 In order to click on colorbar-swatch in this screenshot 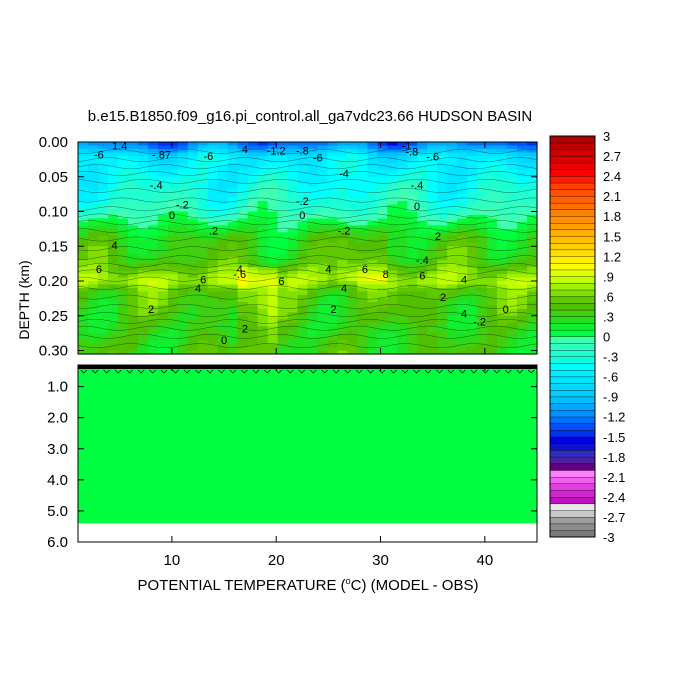, I will do `click(572, 473)`.